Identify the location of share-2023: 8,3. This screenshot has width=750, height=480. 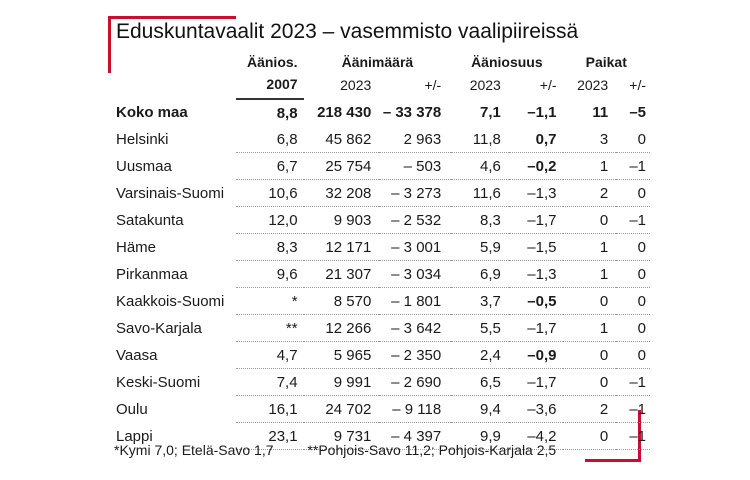
(480, 220).